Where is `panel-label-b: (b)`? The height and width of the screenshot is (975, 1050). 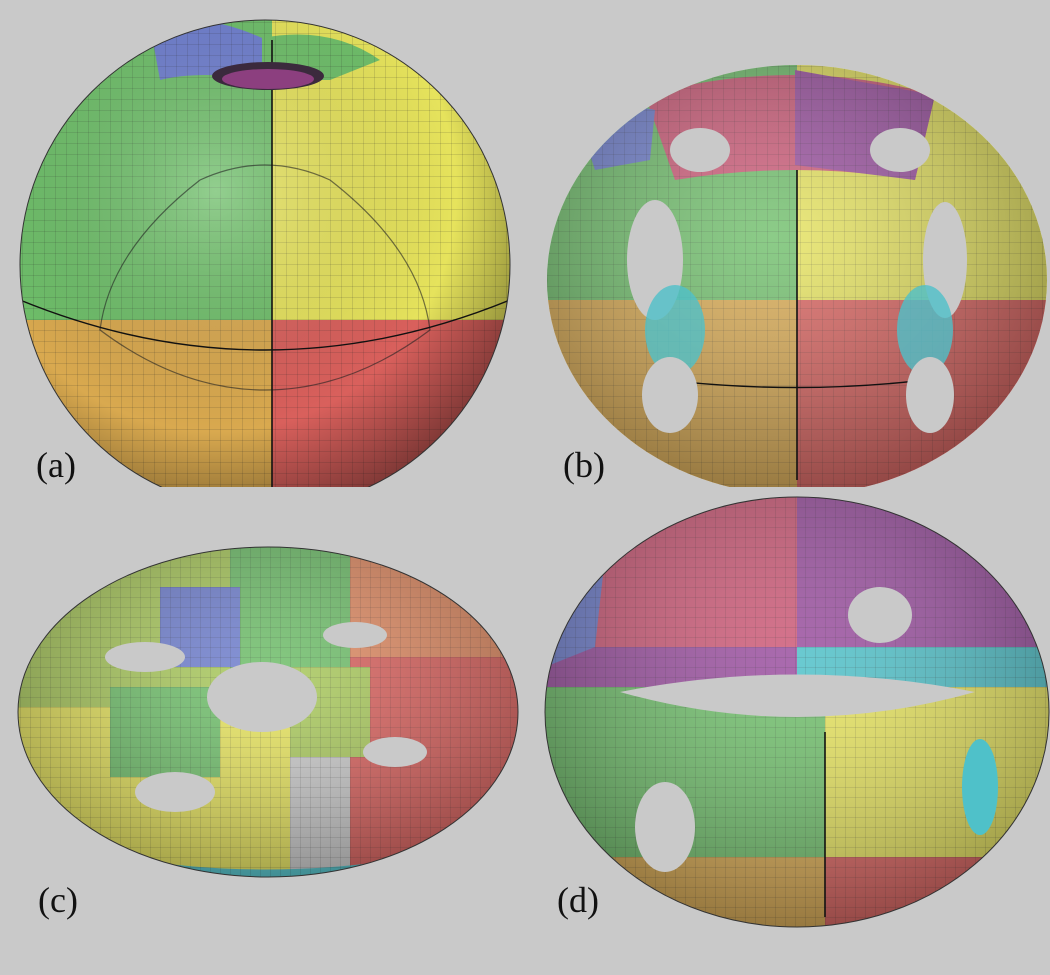
panel-label-b: (b) is located at coordinates (584, 465).